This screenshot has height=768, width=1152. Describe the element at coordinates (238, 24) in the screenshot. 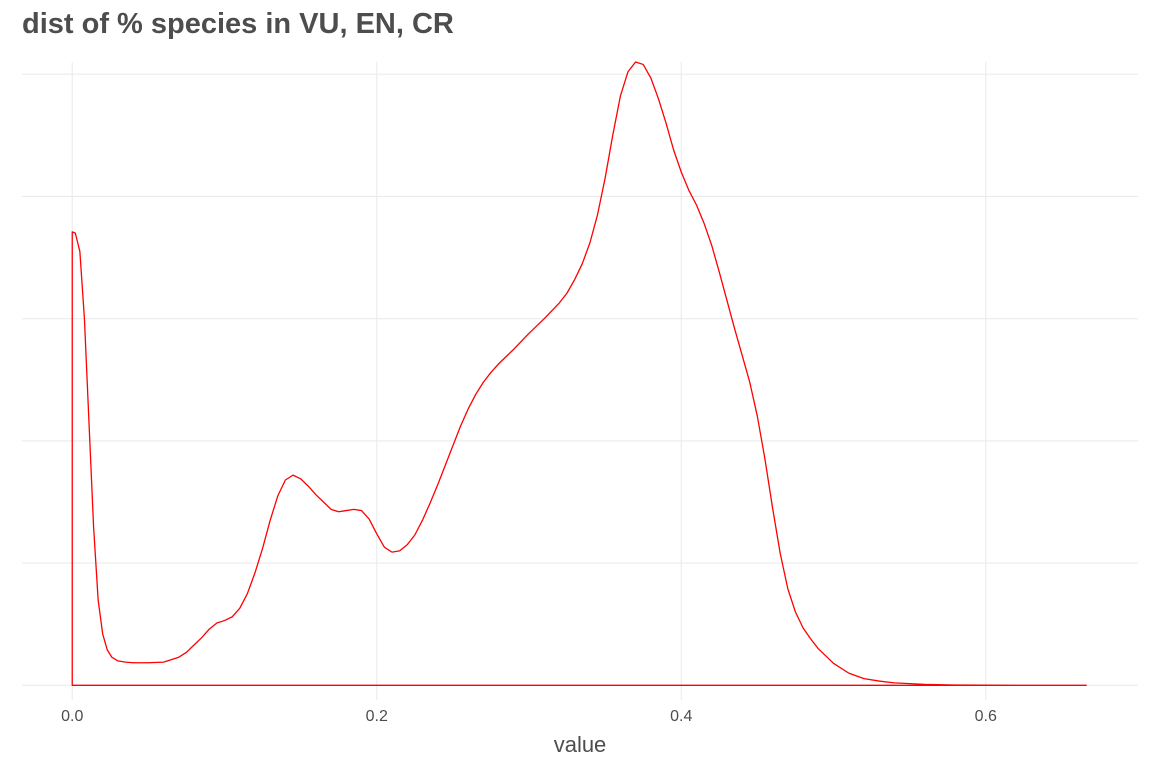

I see `chart-title: dist of % species in VU, EN, CR` at that location.